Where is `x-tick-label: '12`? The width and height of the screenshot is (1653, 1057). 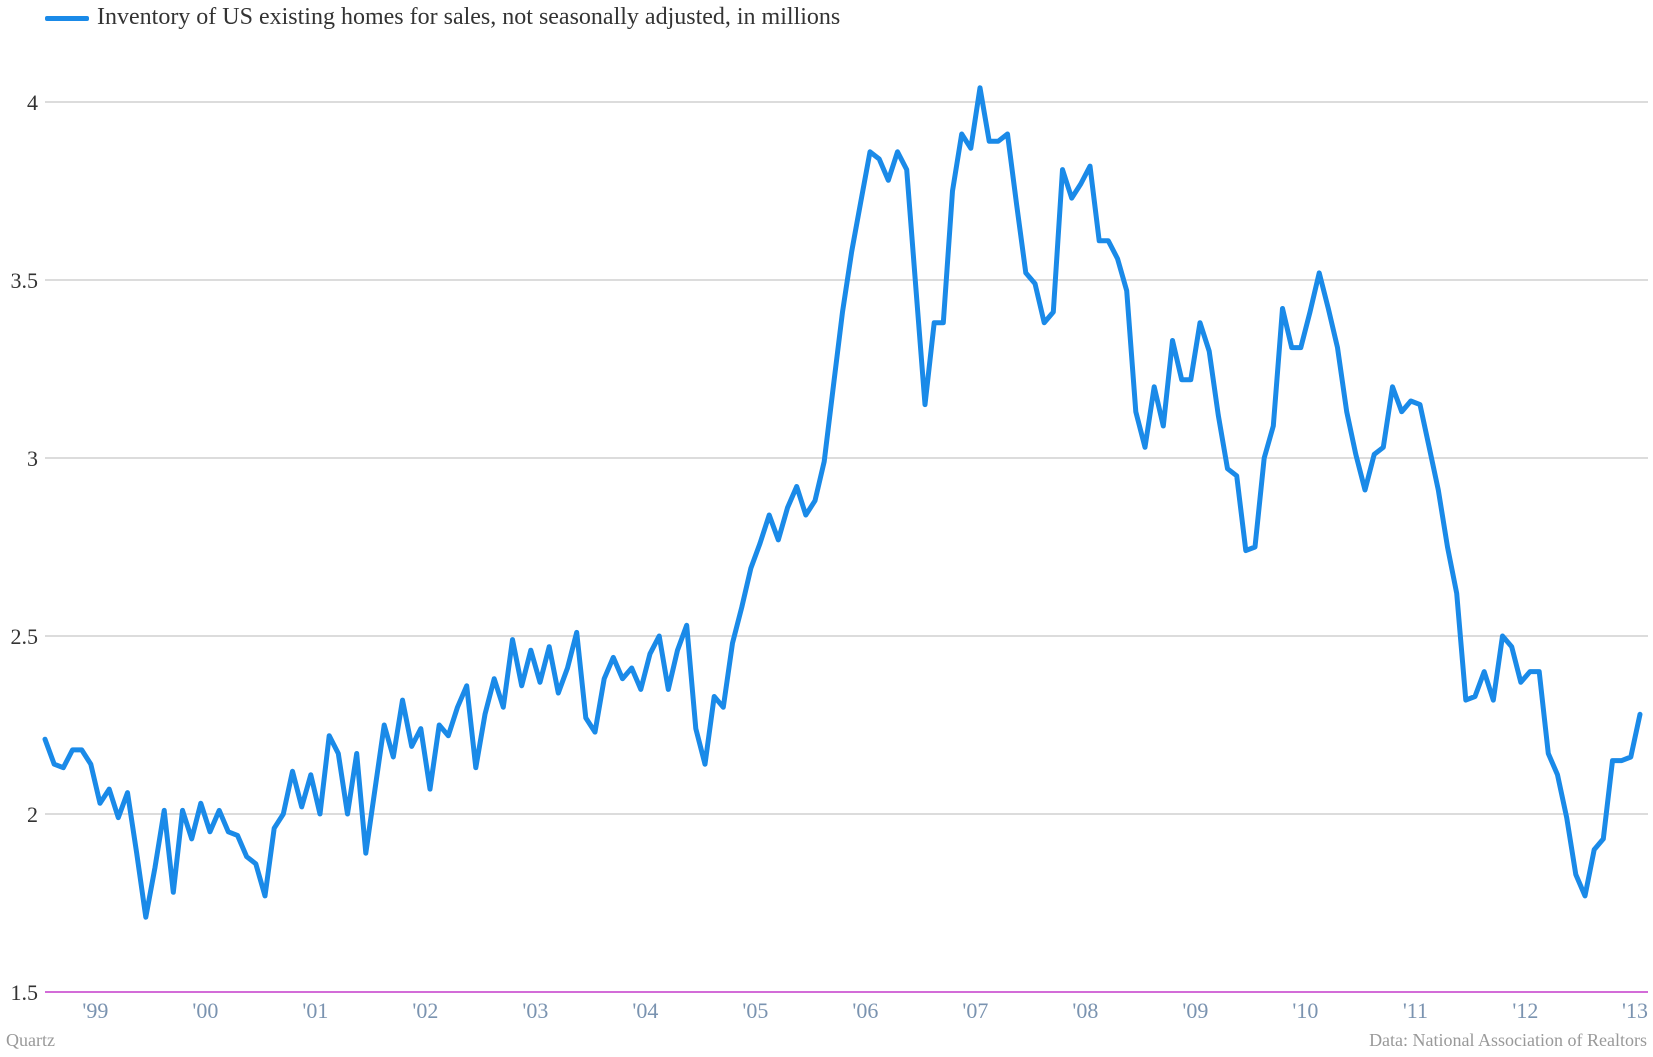 x-tick-label: '12 is located at coordinates (1525, 1010).